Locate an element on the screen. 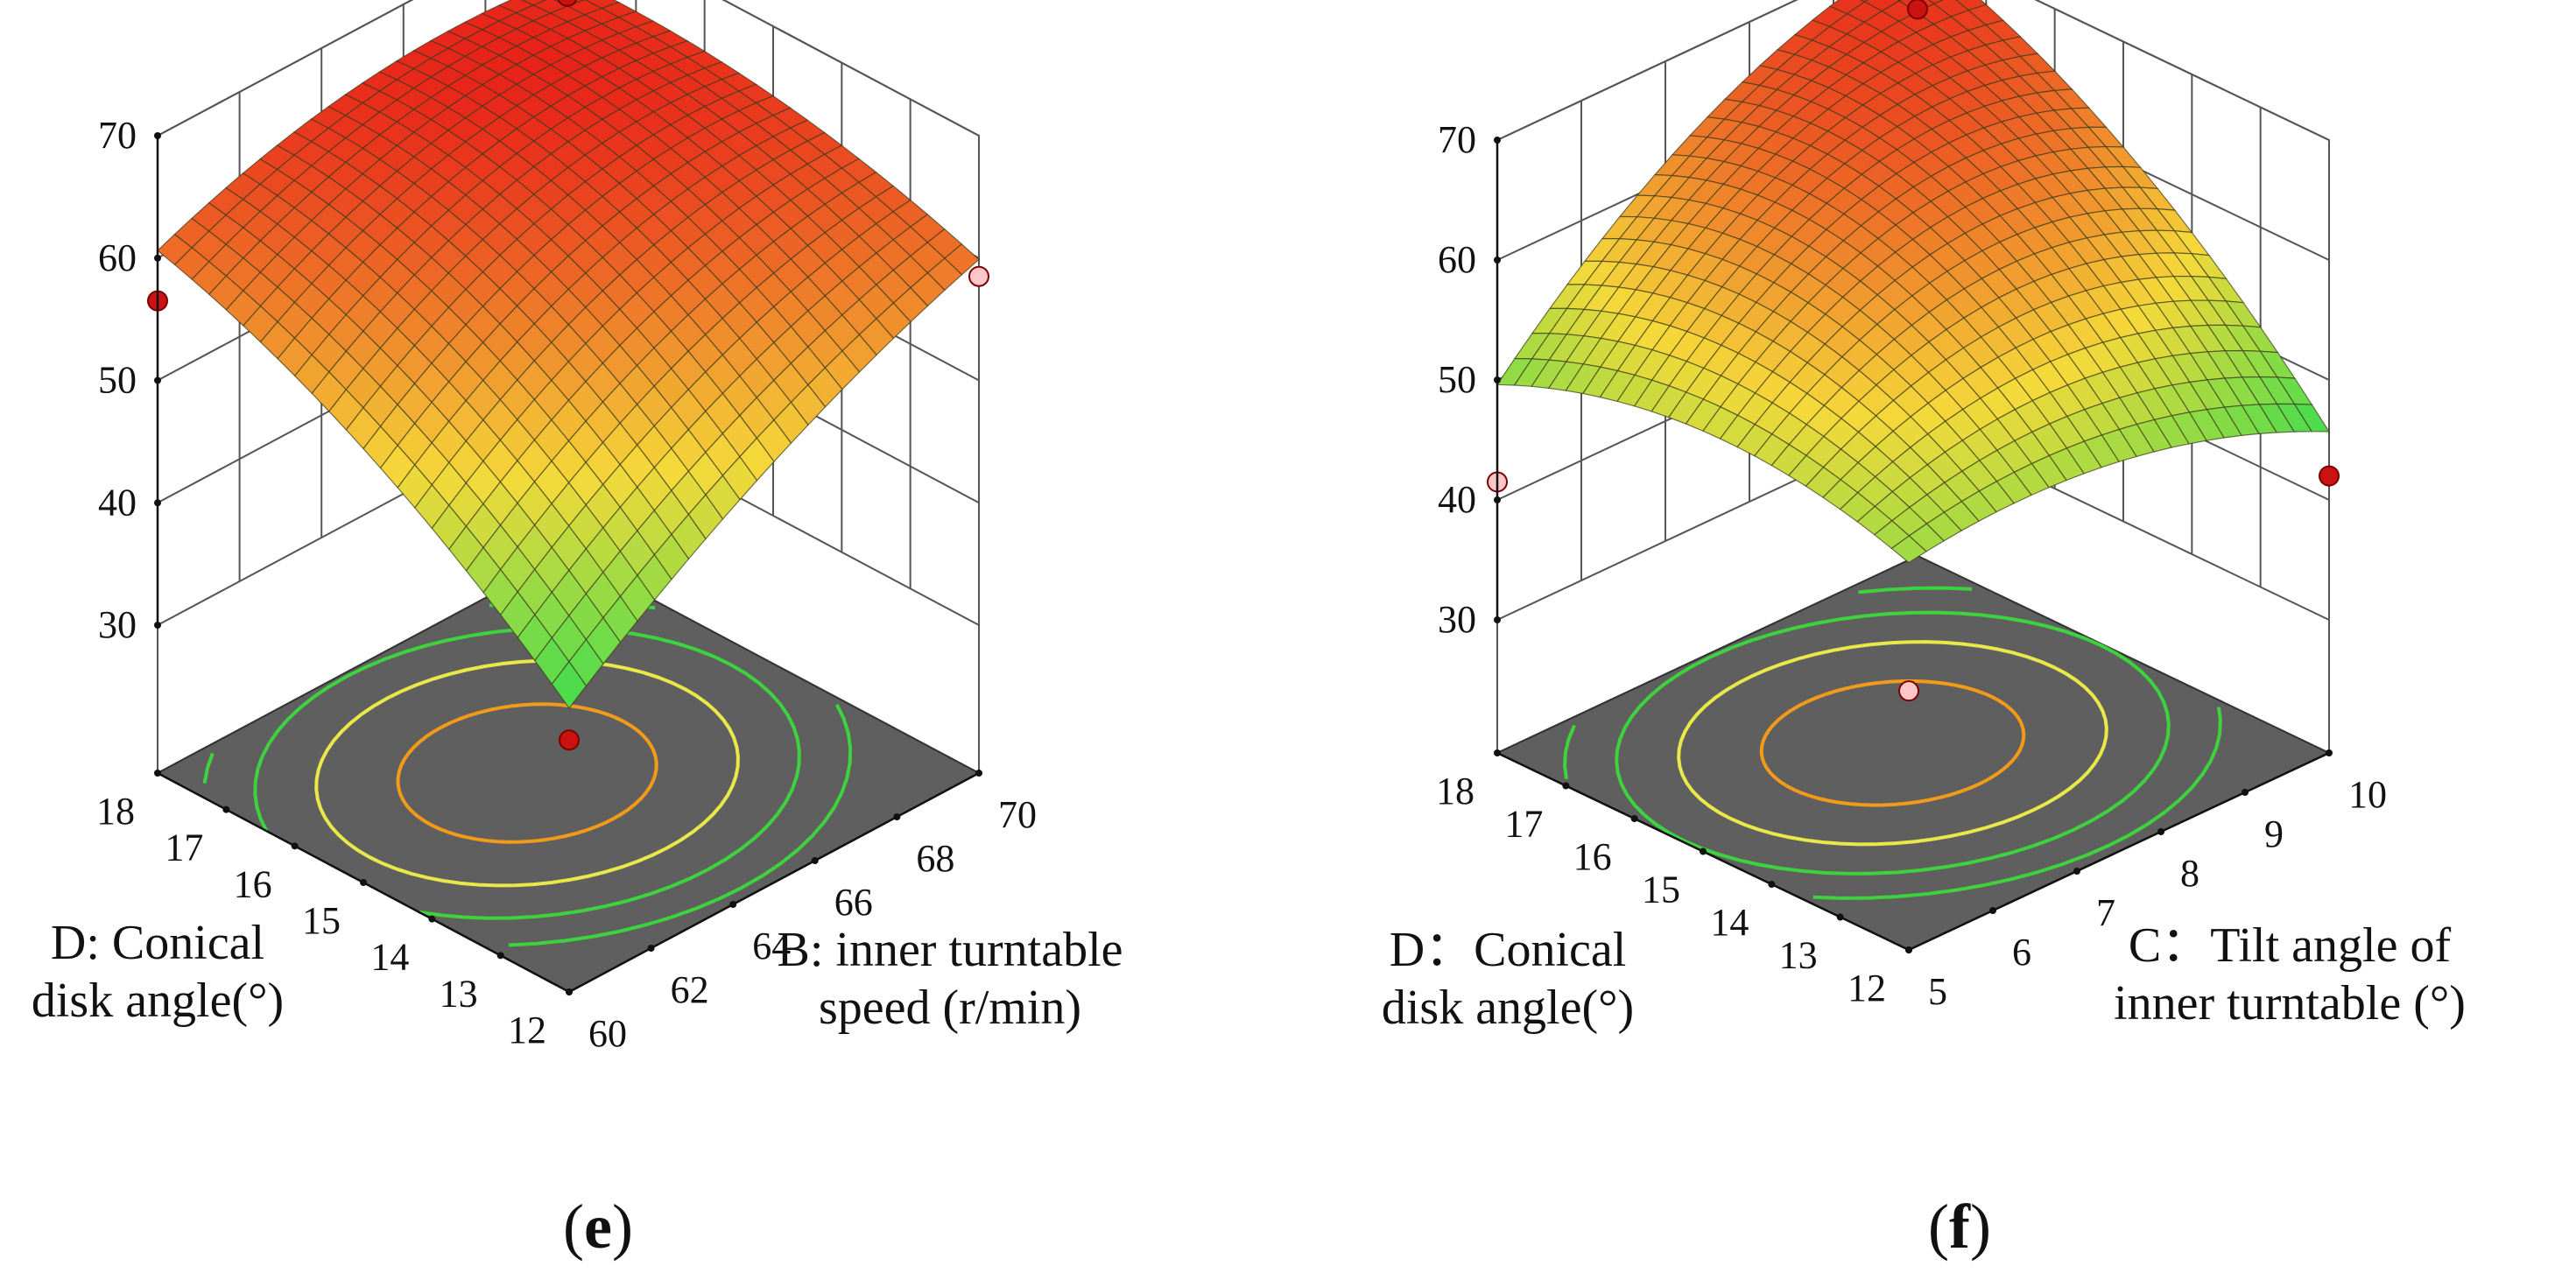 The width and height of the screenshot is (2576, 1280). x-tick-label: 66 is located at coordinates (853, 902).